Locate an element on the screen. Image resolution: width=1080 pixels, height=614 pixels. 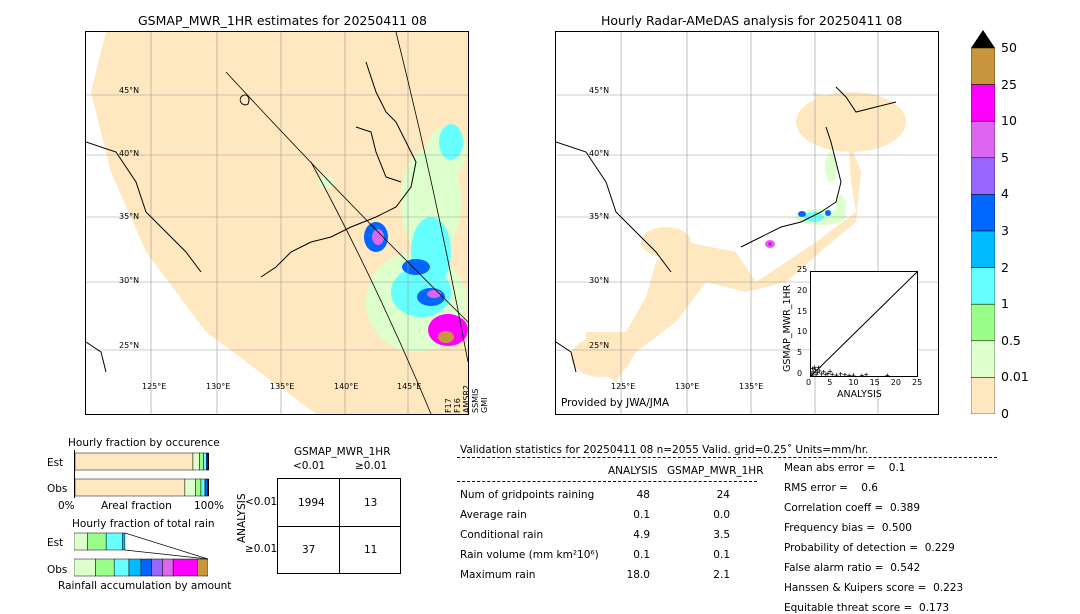
stats-score: False alarm ratio = 0.542 is located at coordinates (852, 568).